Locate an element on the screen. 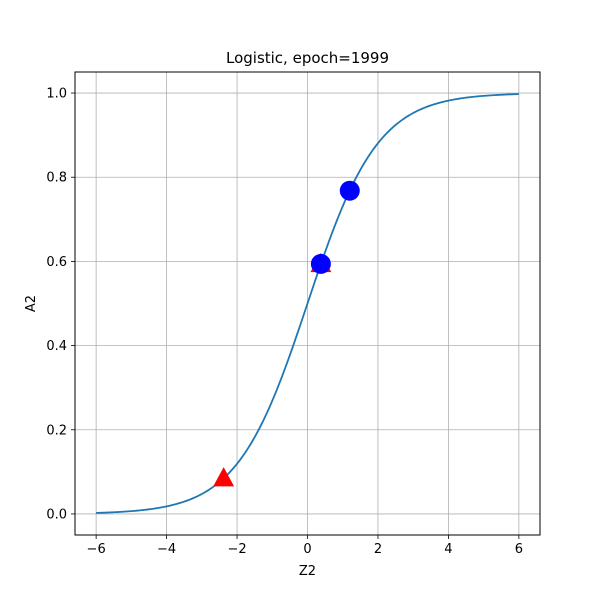  y-tick-label: 0.6 is located at coordinates (56, 262).